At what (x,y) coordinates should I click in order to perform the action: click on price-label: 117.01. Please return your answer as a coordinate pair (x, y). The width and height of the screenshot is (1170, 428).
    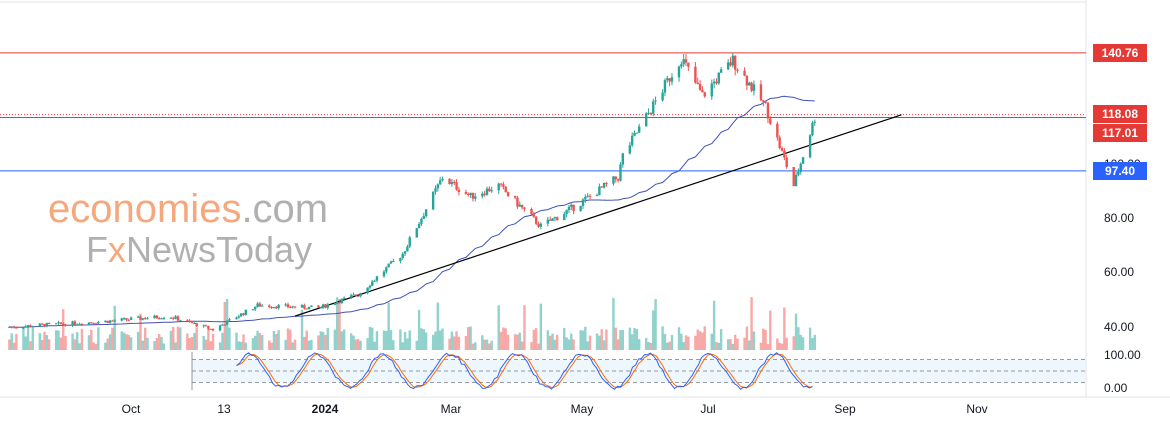
    Looking at the image, I should click on (1120, 133).